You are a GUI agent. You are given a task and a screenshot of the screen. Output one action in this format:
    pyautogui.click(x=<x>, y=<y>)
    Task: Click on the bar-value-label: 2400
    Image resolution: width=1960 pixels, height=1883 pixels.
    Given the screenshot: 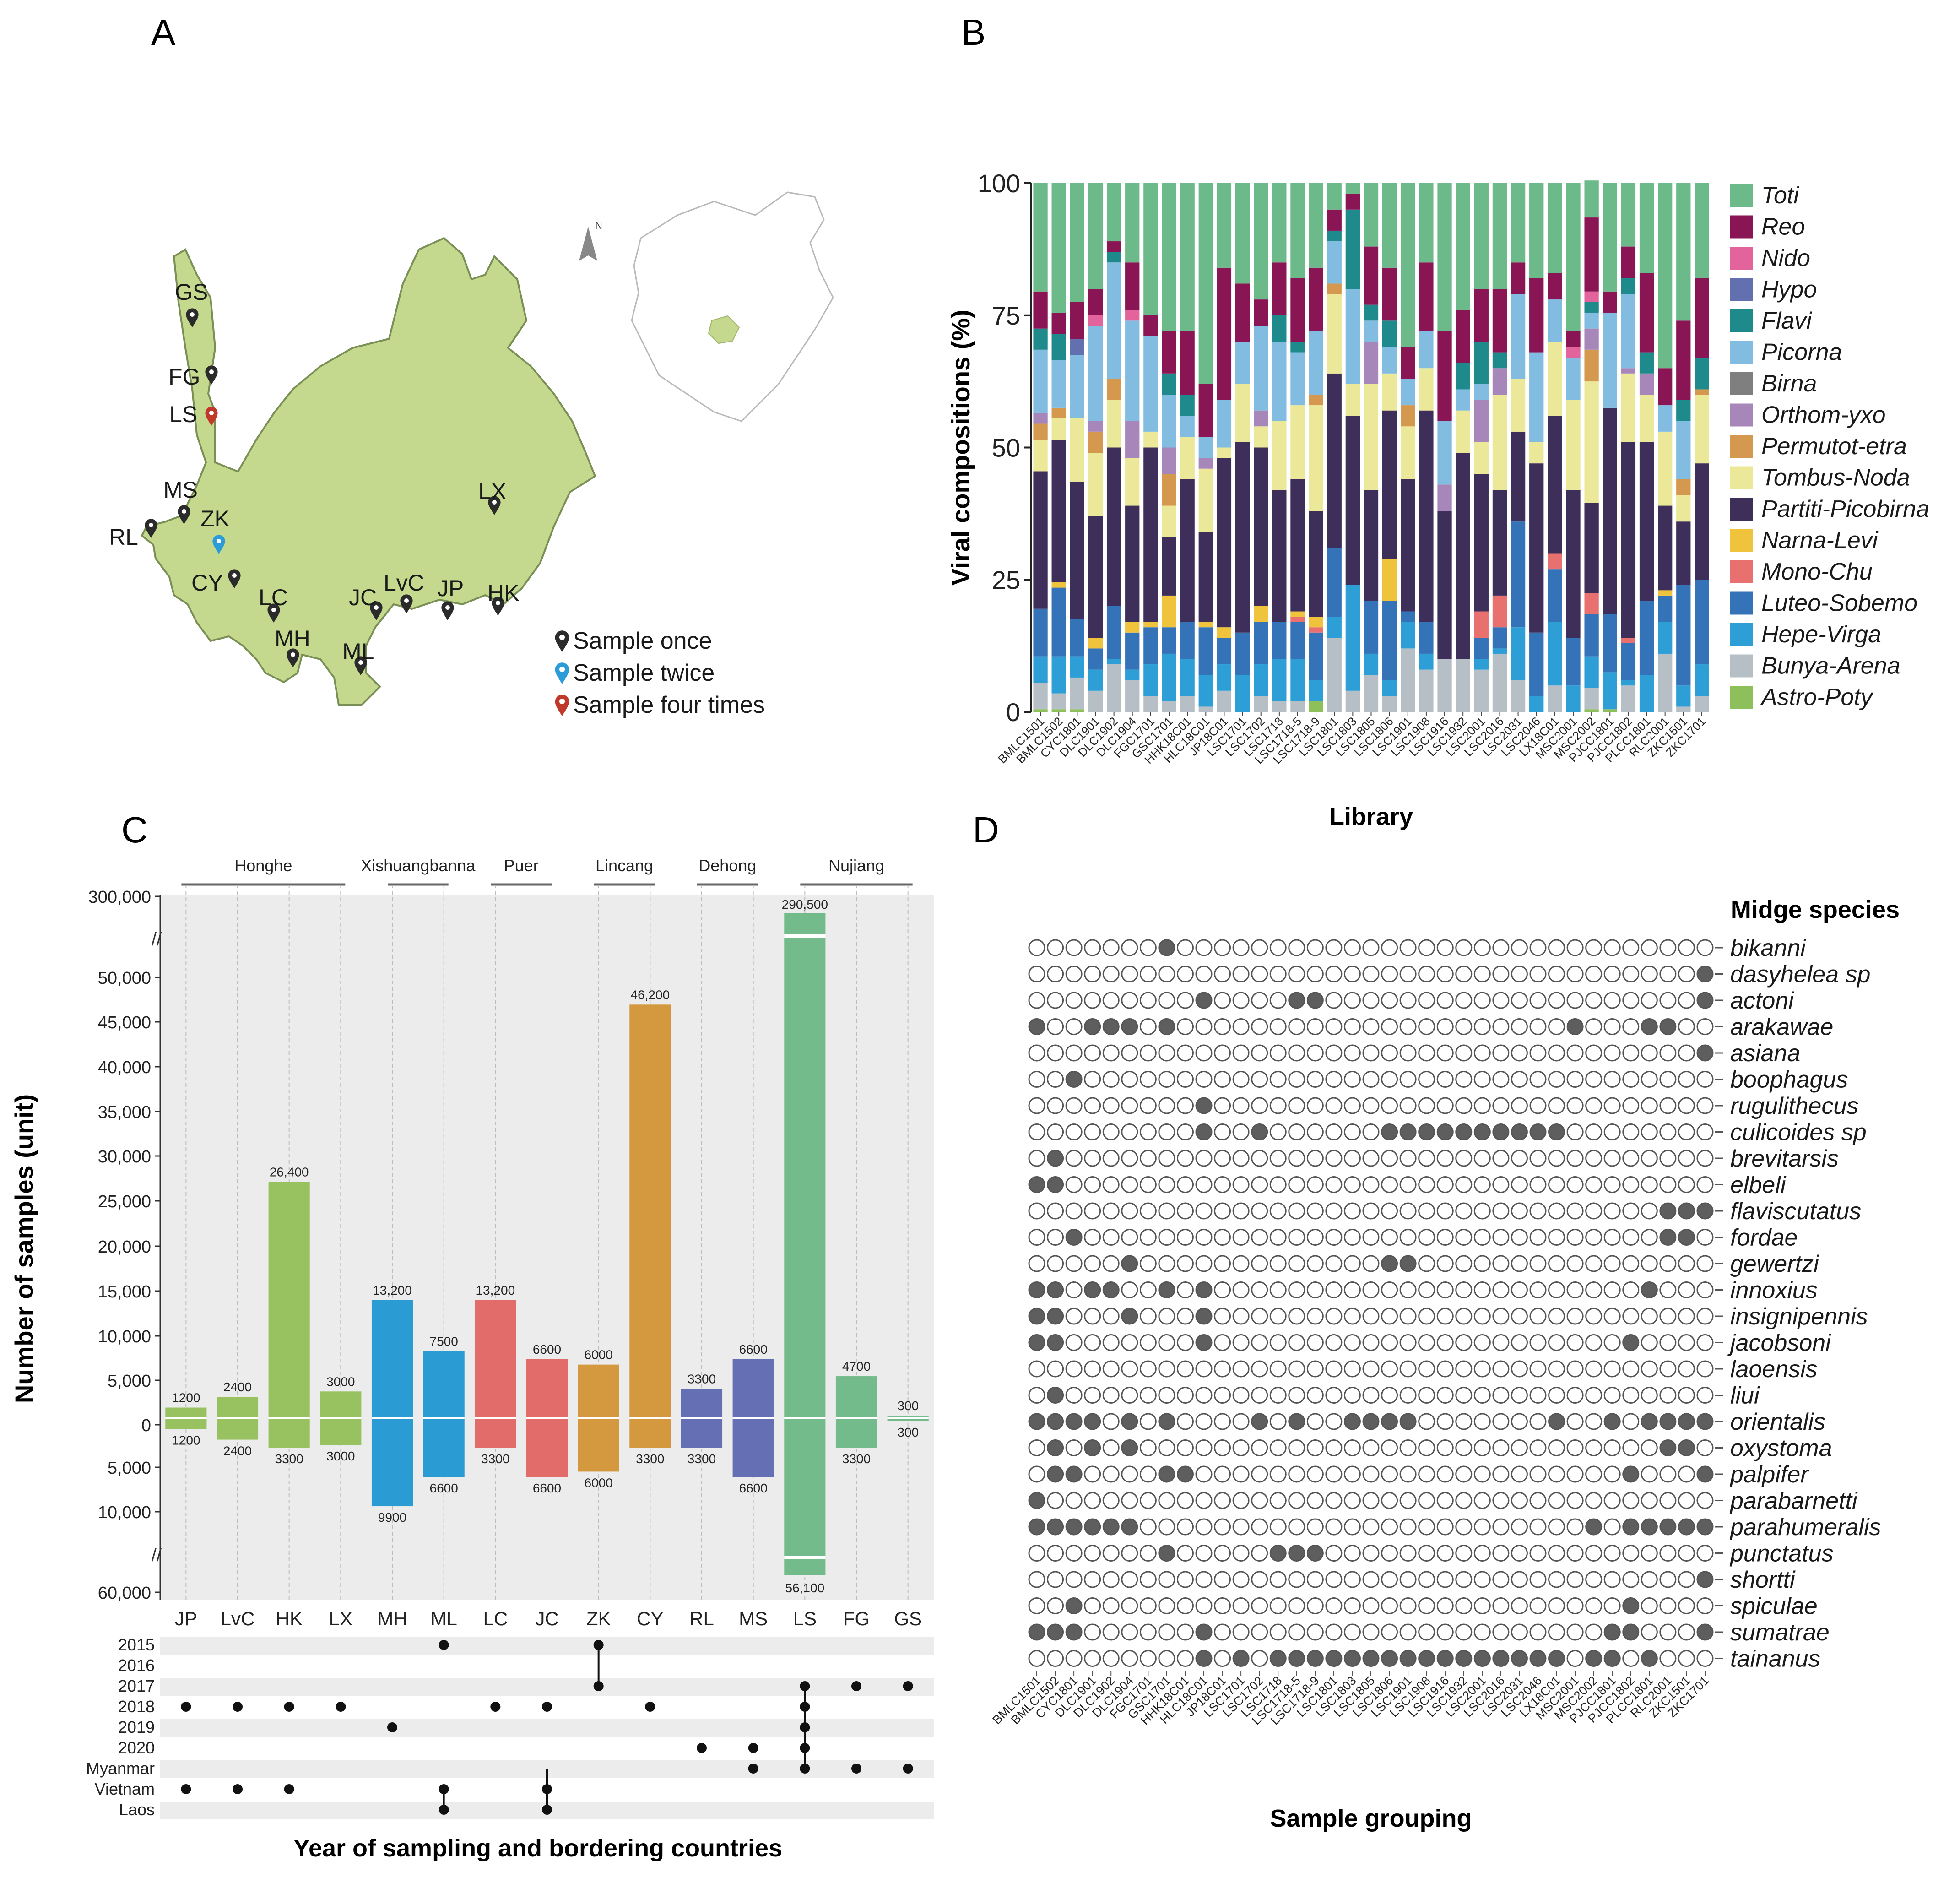 What is the action you would take?
    pyautogui.click(x=237, y=1451)
    